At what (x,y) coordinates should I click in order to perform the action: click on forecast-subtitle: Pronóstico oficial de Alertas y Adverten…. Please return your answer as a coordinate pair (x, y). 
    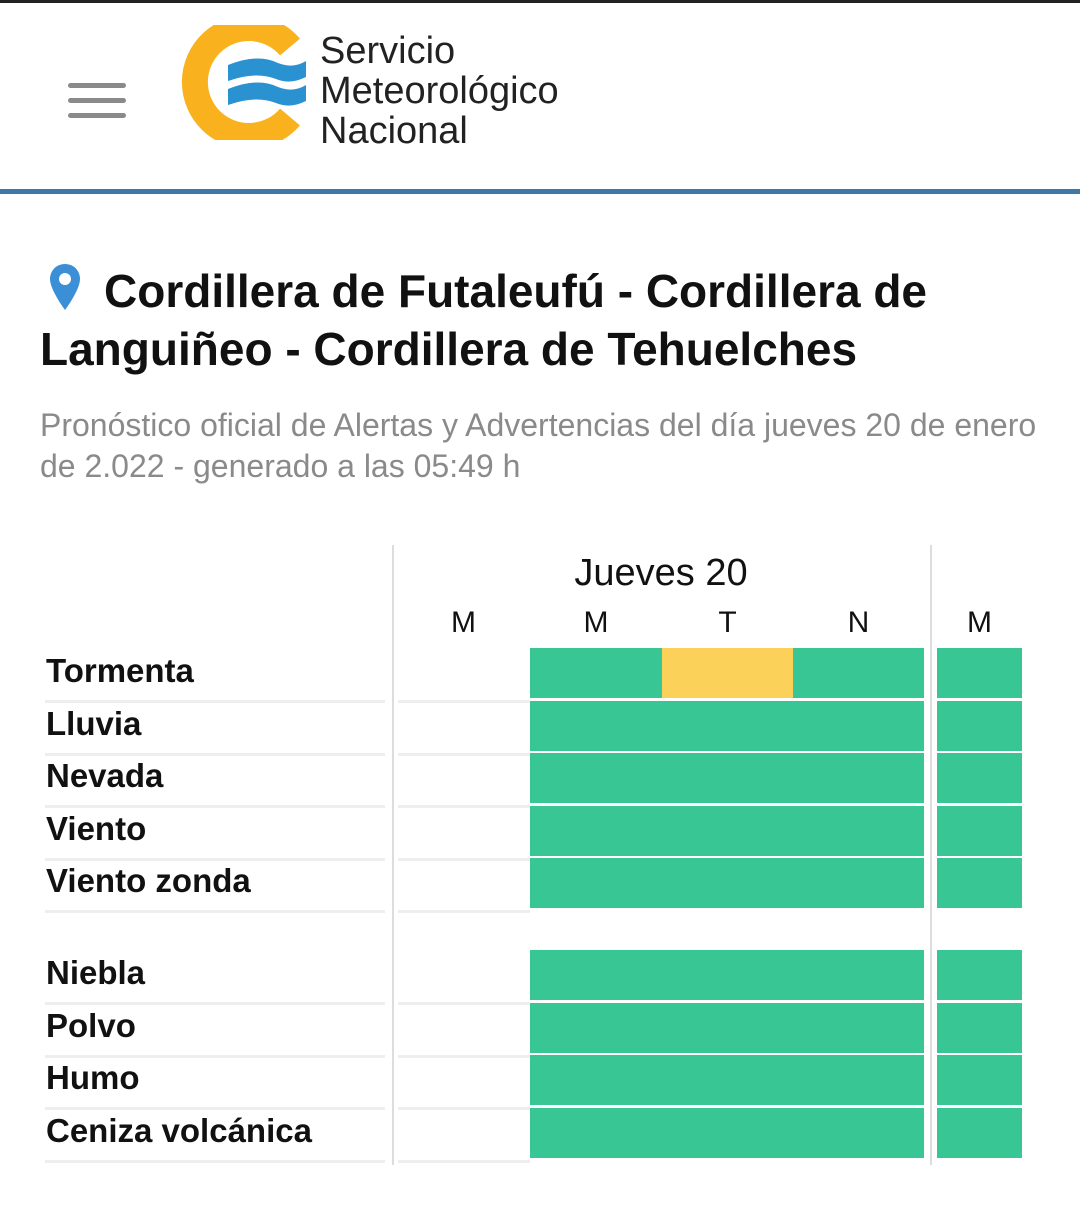
    Looking at the image, I should click on (538, 445).